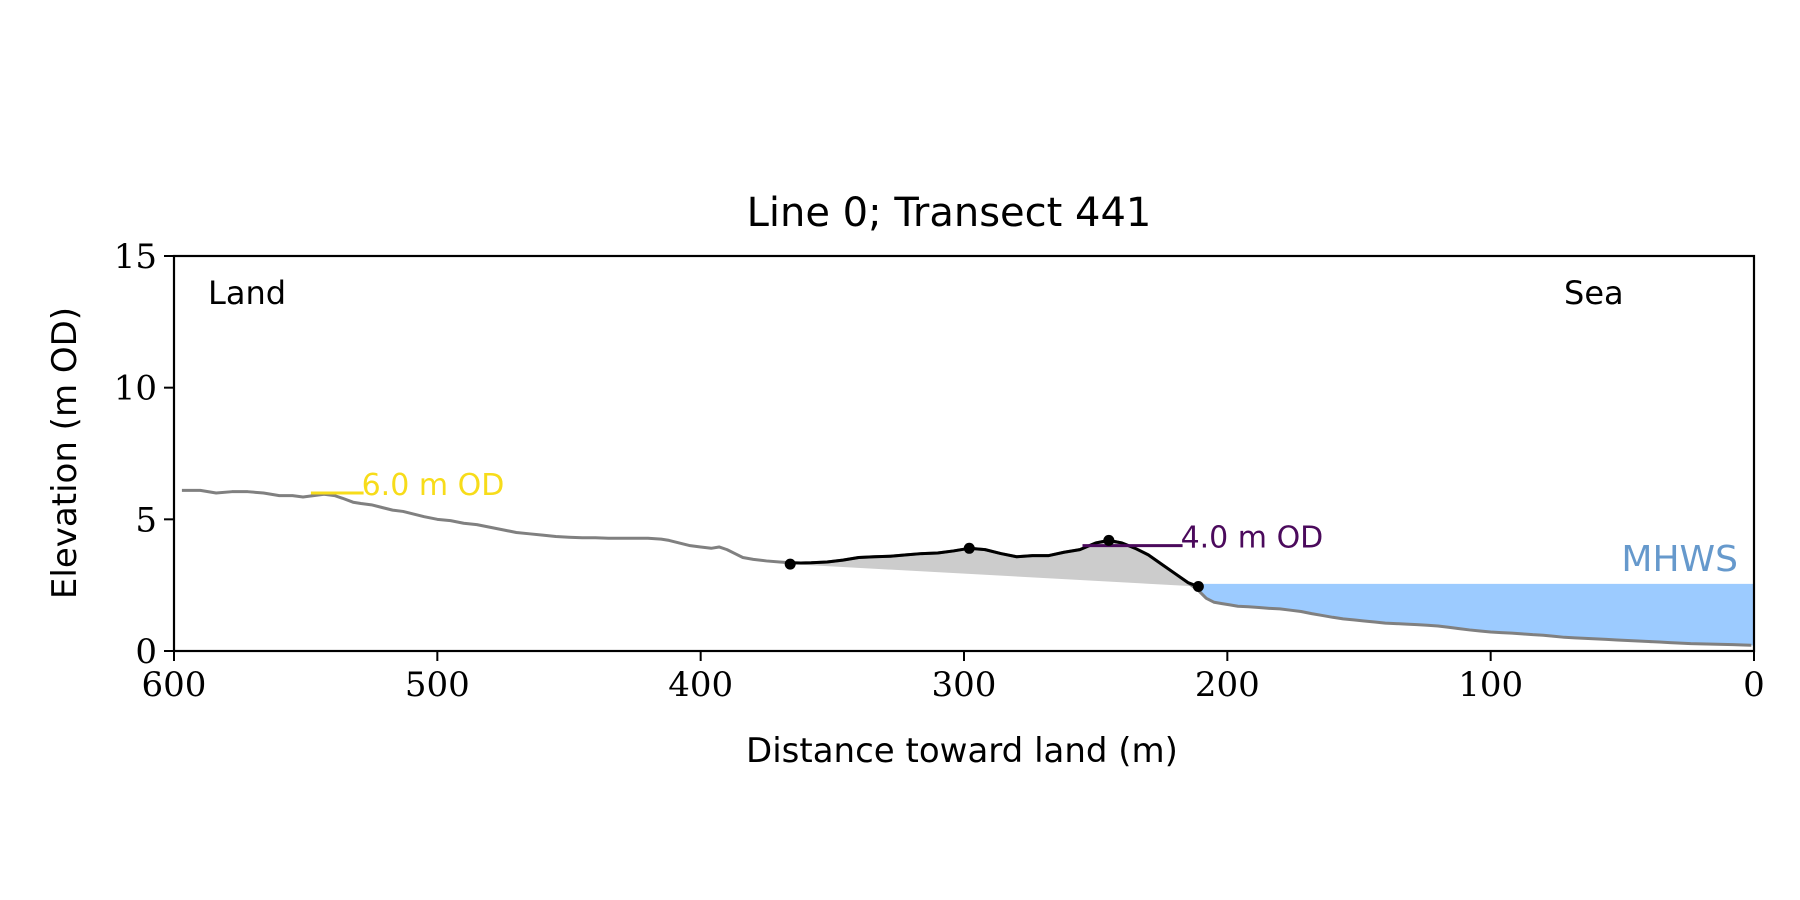 The height and width of the screenshot is (900, 1800). I want to click on chart-title: Line 0; Transect 441, so click(949, 213).